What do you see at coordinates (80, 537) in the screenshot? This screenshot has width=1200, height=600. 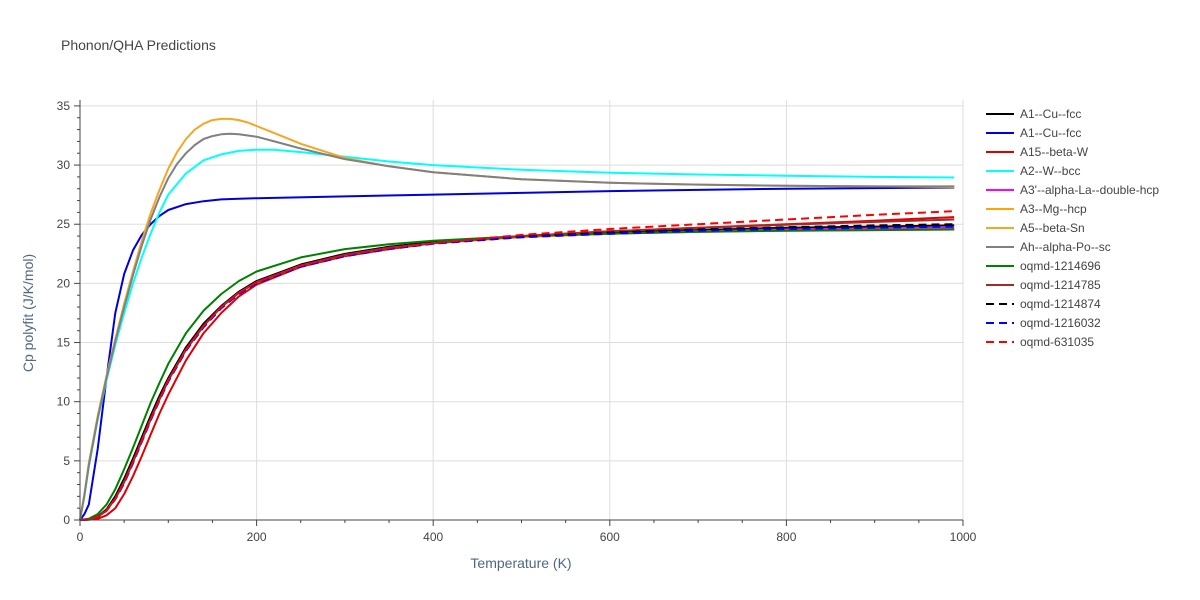 I see `x-tick-label: 0` at bounding box center [80, 537].